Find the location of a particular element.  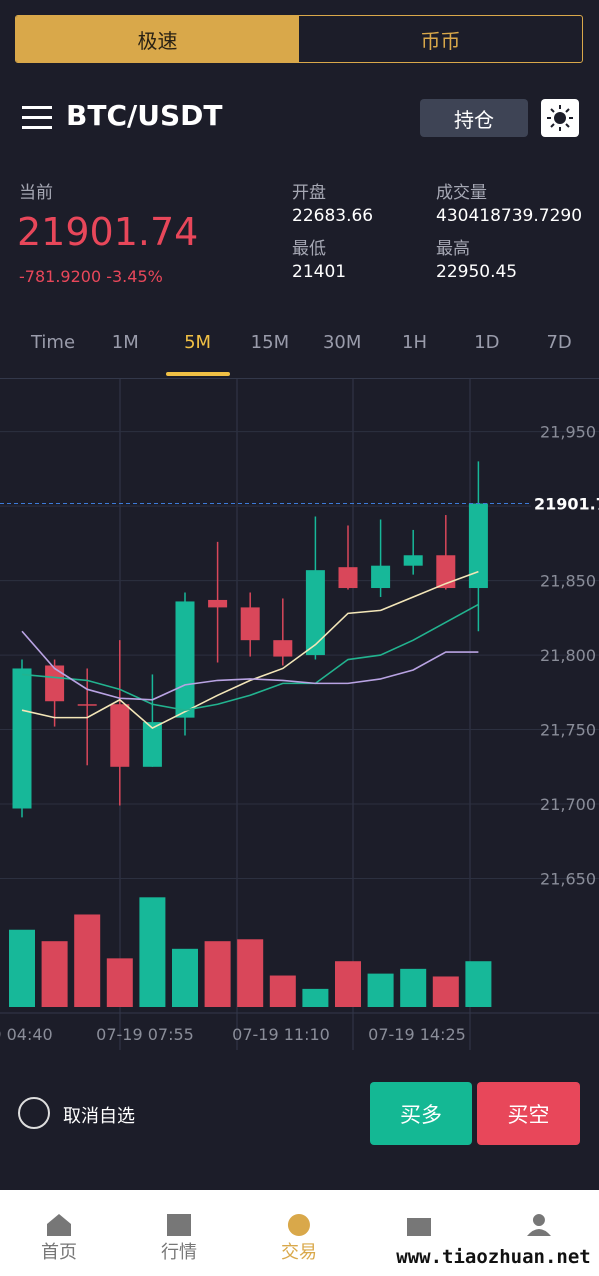

position-button: 持仓 is located at coordinates (474, 118).